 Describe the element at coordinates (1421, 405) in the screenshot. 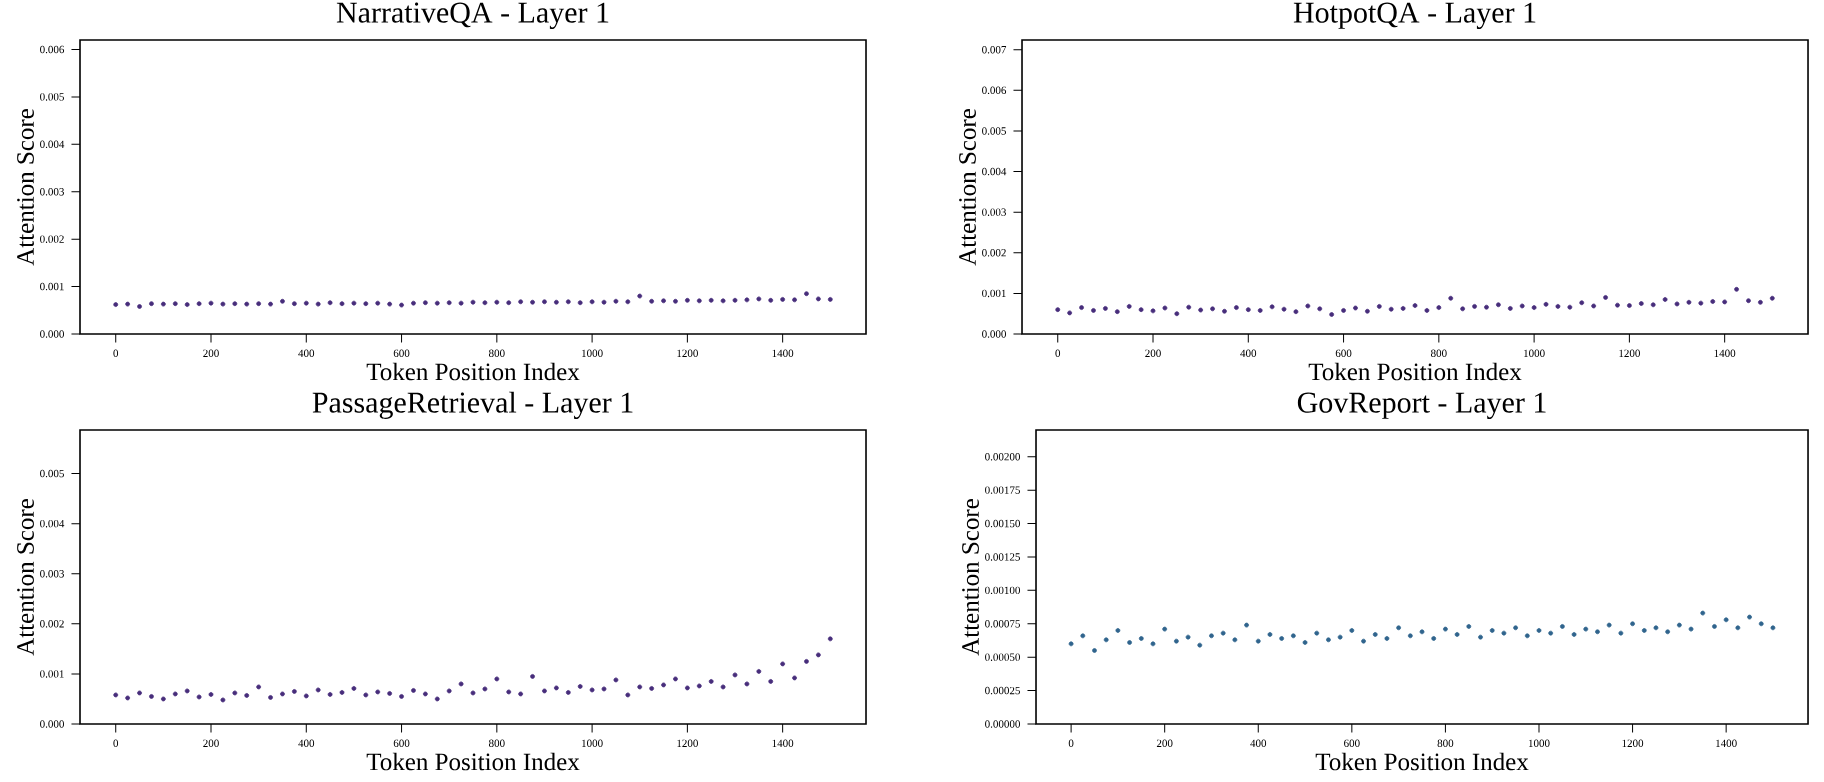

I see `chart-title: GovReport - Layer 1` at that location.